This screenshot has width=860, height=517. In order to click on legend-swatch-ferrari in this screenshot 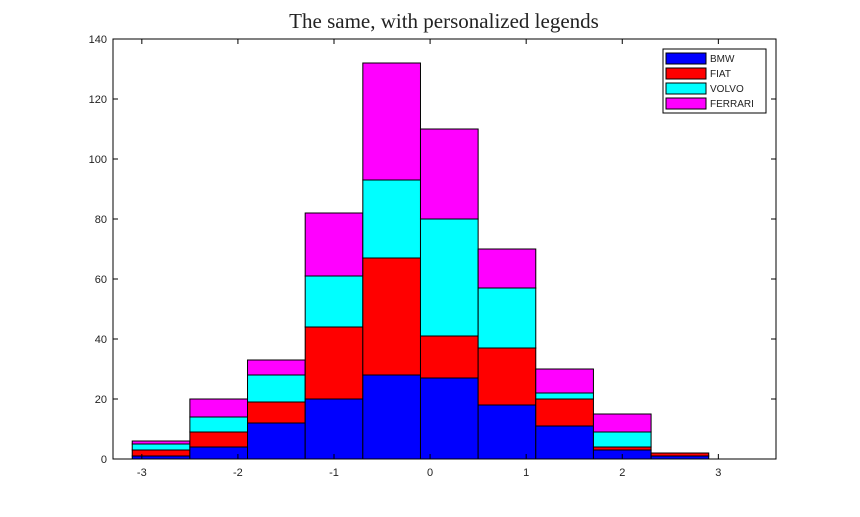, I will do `click(686, 103)`.